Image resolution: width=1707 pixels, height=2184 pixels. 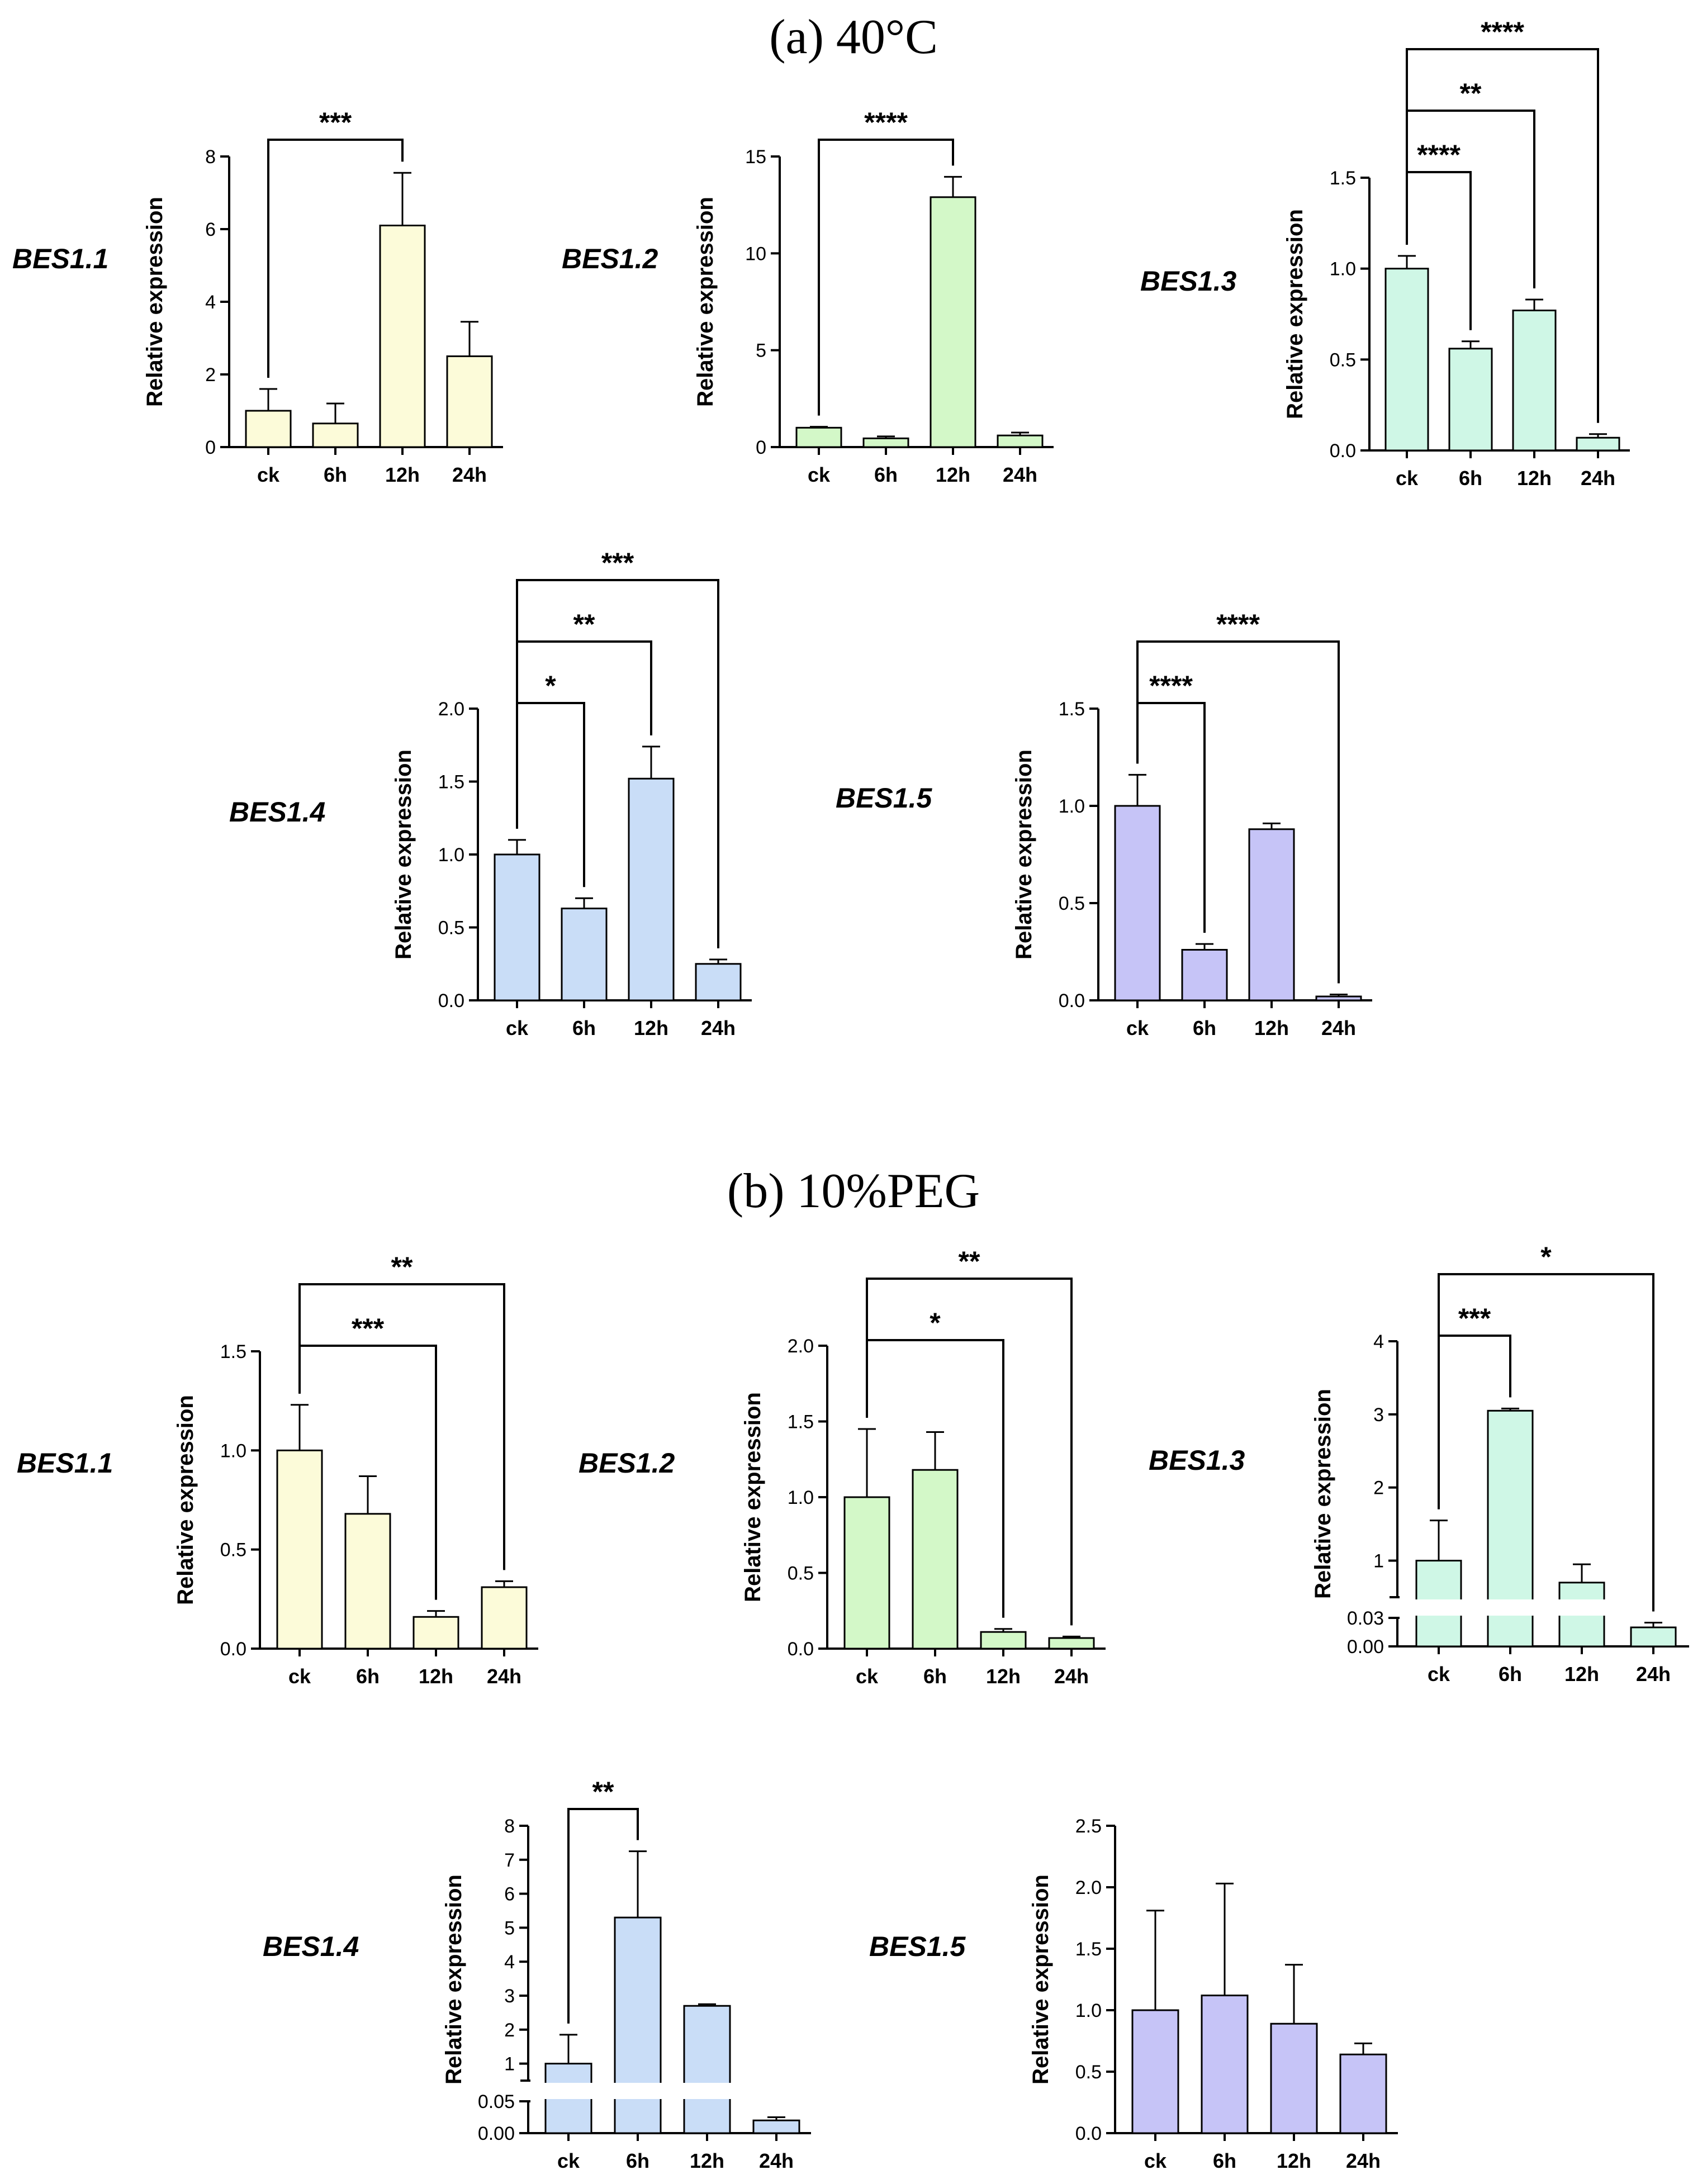 I want to click on y-tick-label: 1, so click(x=509, y=2064).